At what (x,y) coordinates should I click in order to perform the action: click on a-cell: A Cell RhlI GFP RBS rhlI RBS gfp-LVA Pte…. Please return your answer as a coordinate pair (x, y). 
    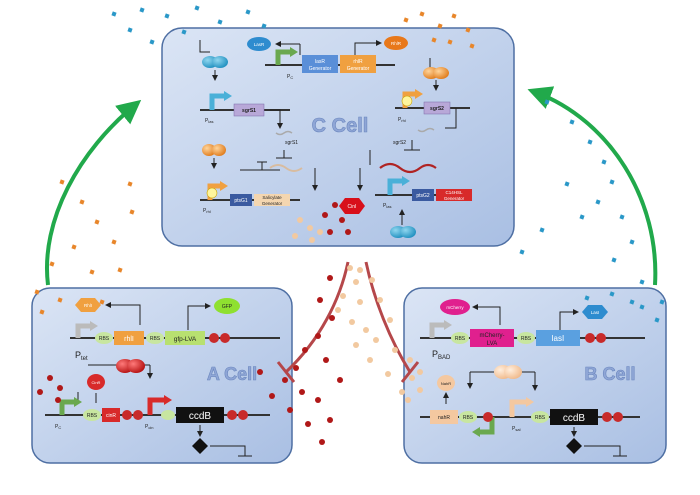
    Looking at the image, I should click on (162, 375).